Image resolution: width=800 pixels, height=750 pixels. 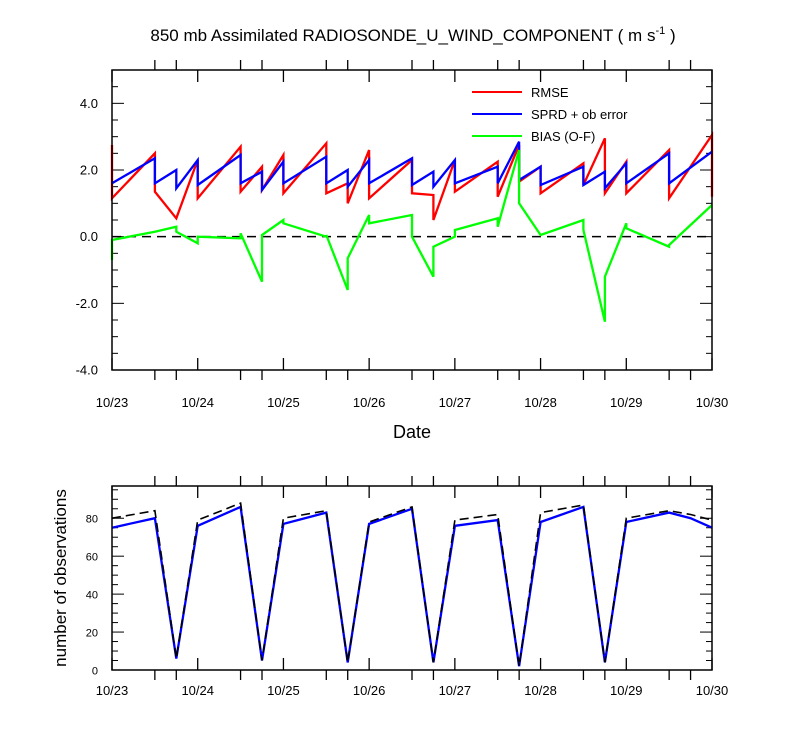 I want to click on chart-title-end: ), so click(x=670, y=35).